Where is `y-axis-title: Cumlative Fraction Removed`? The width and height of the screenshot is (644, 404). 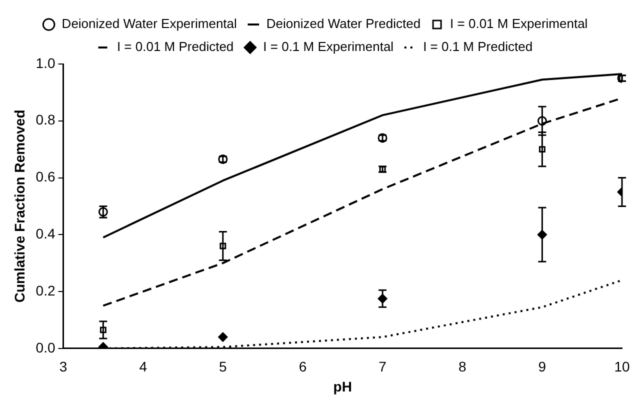
y-axis-title: Cumlative Fraction Removed is located at coordinates (19, 206).